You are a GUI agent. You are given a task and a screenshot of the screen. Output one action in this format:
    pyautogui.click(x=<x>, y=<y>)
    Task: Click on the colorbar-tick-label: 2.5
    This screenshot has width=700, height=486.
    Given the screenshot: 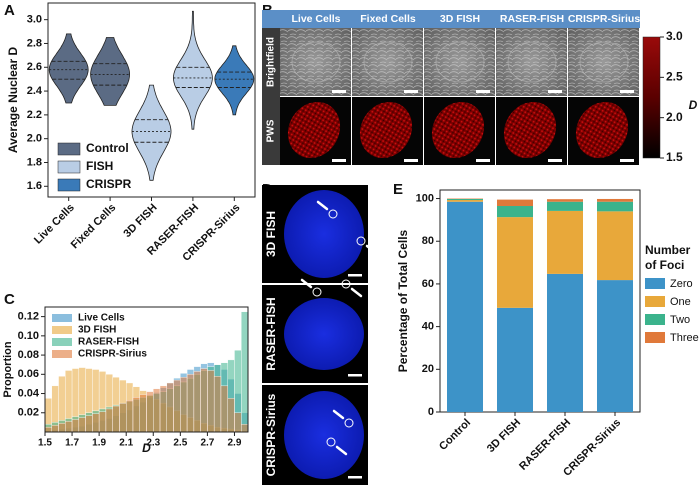 What is the action you would take?
    pyautogui.click(x=674, y=77)
    